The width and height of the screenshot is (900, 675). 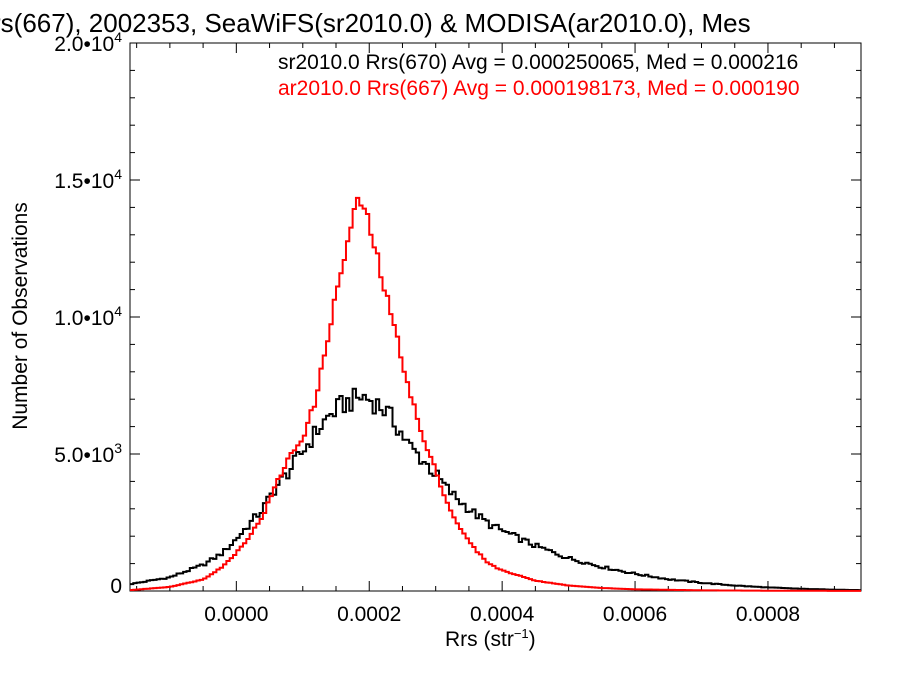 I want to click on x-tick-label: 0.0002, so click(x=369, y=614).